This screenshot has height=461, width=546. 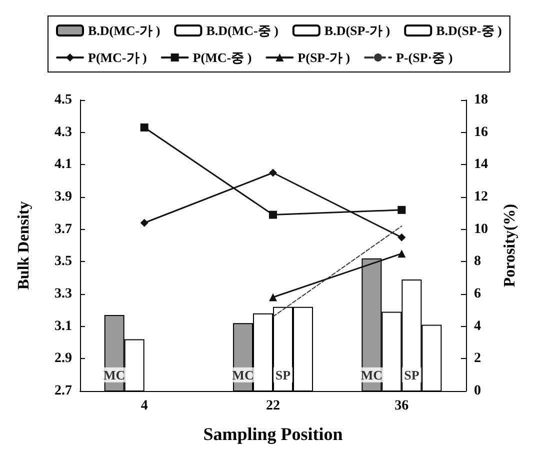 I want to click on y2-tick-label: 14, so click(x=481, y=164).